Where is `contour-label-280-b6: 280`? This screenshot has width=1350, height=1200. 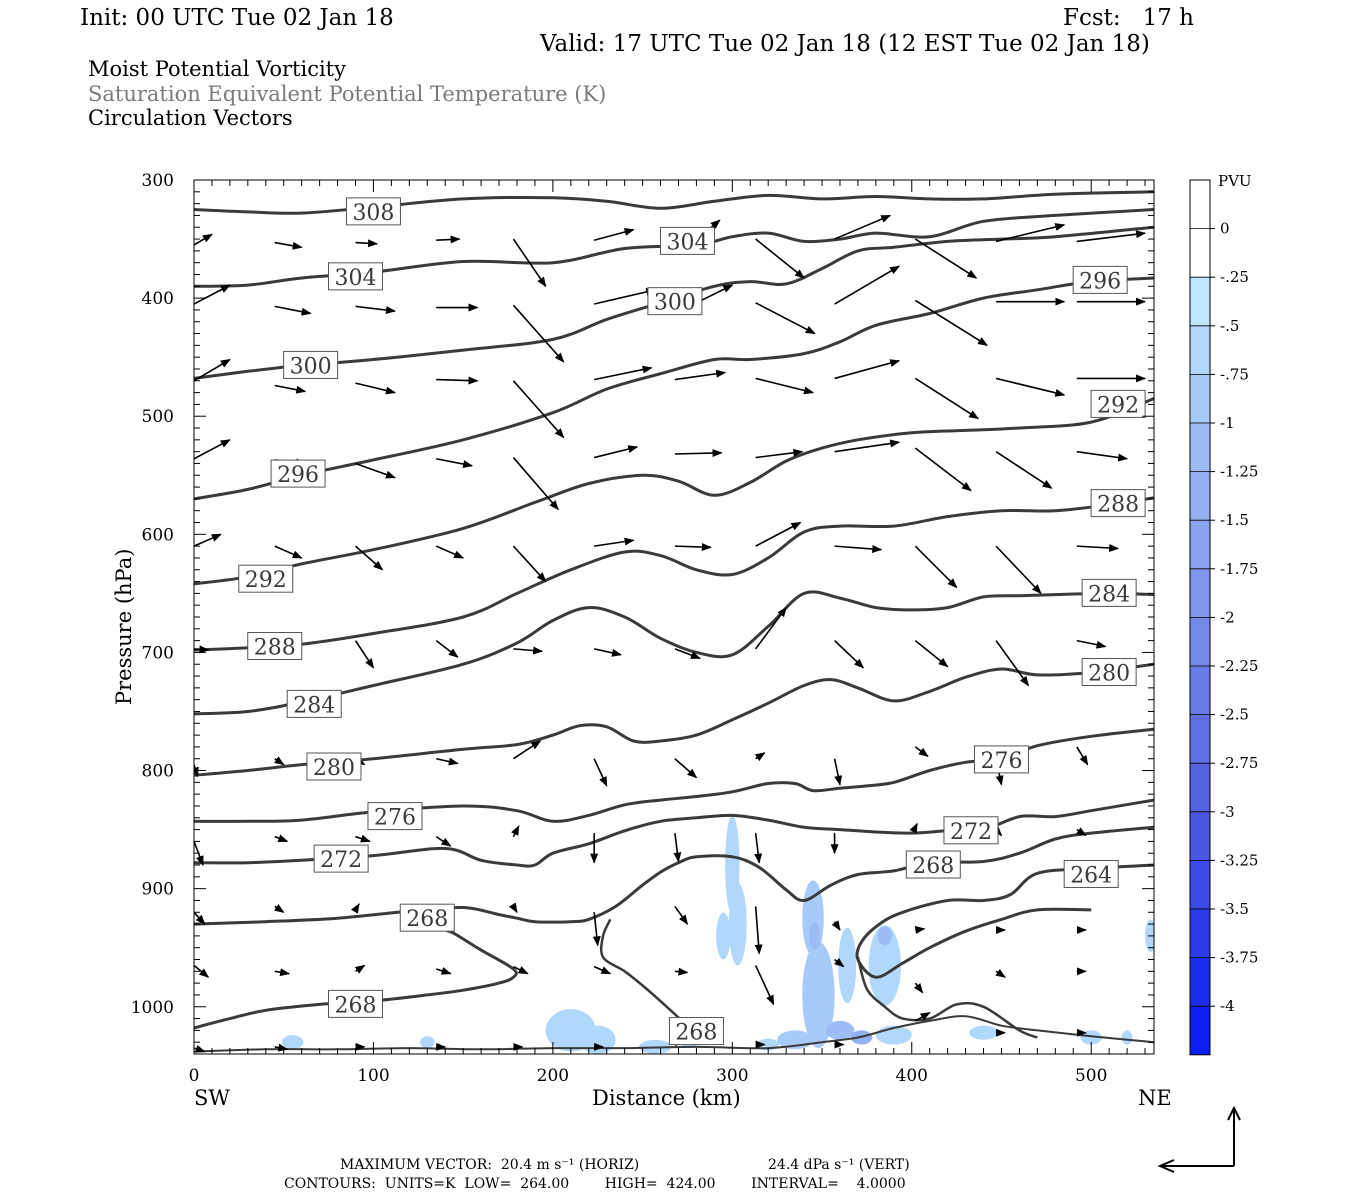 contour-label-280-b6: 280 is located at coordinates (1109, 672).